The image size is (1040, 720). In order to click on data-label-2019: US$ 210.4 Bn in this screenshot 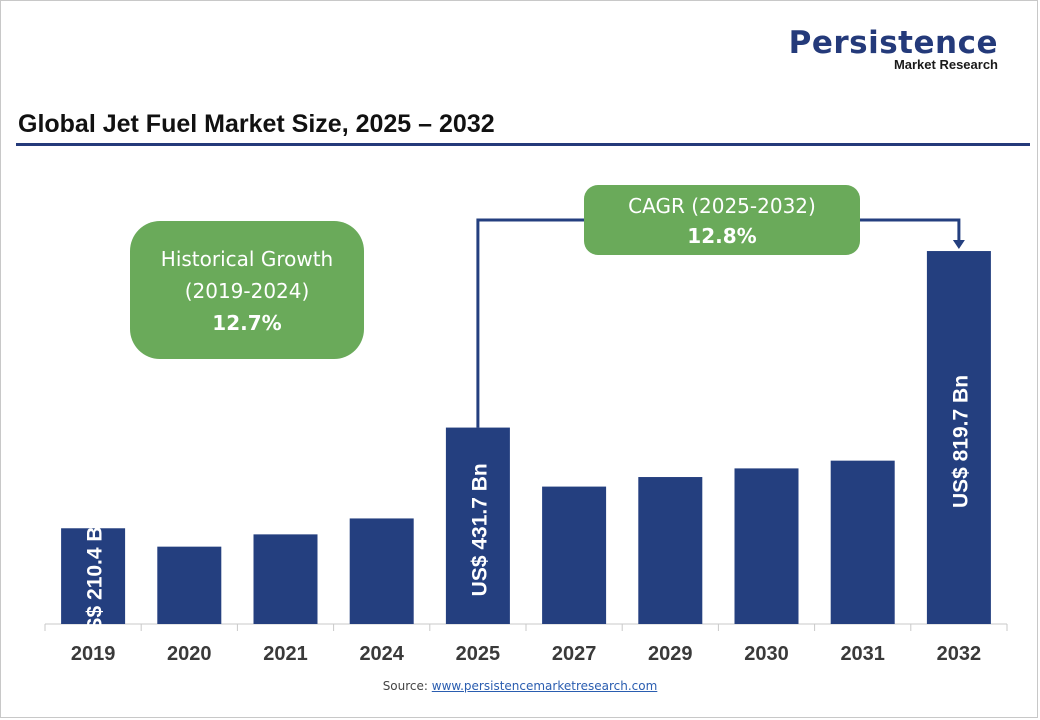, I will do `click(95, 580)`.